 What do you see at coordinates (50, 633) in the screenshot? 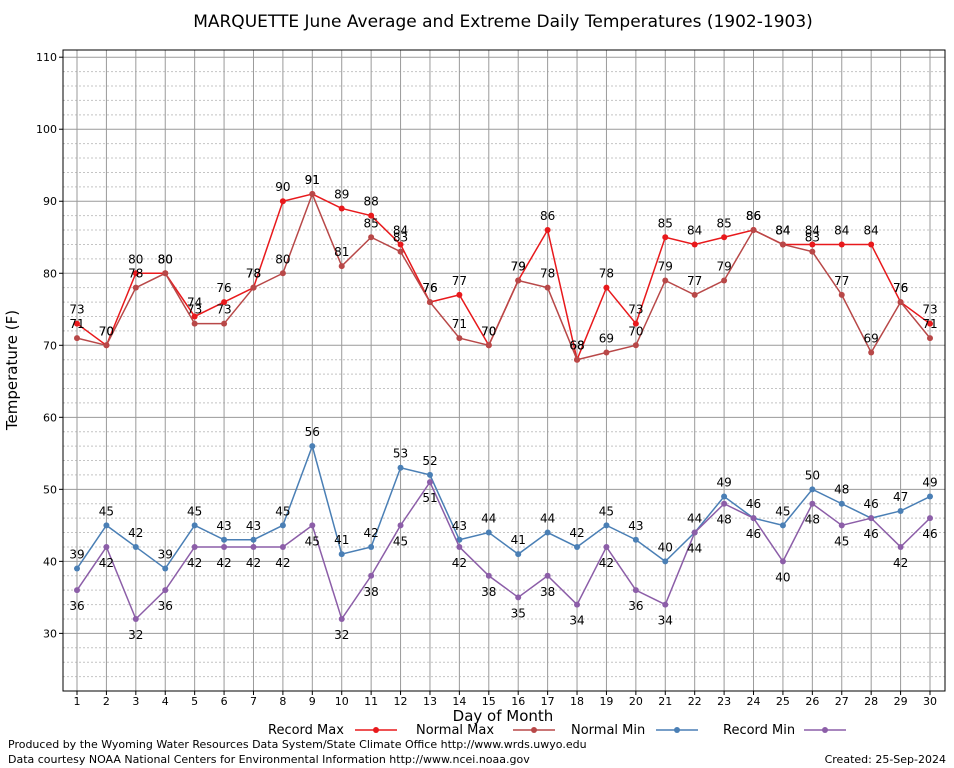
I see `y-tick-label: 30` at bounding box center [50, 633].